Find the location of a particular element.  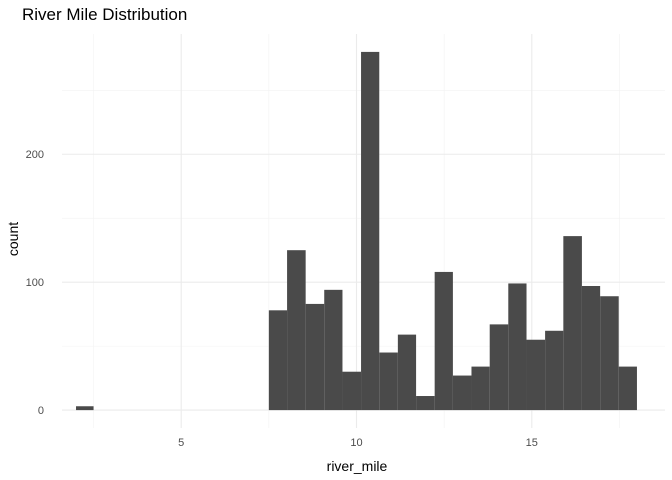

y-tick-label: 0 is located at coordinates (41, 411).